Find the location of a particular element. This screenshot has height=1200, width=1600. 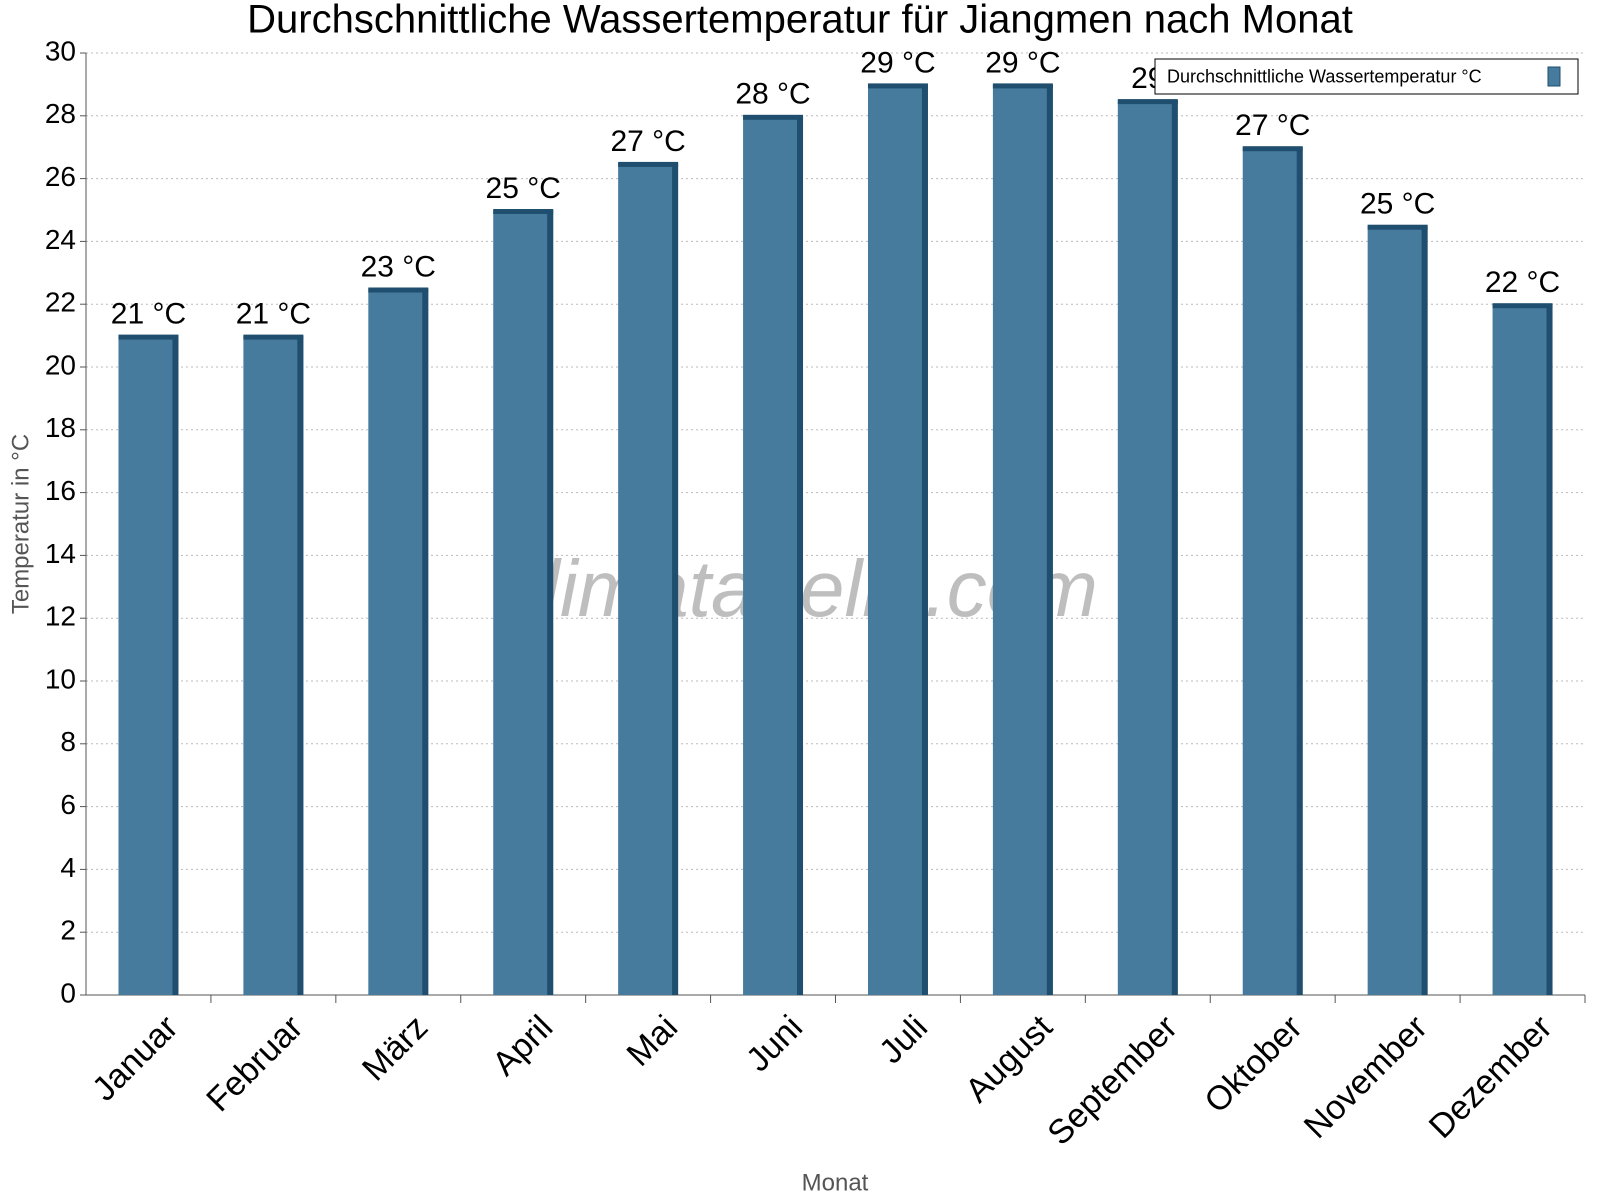

x-tick-label: Mai is located at coordinates (653, 1041).